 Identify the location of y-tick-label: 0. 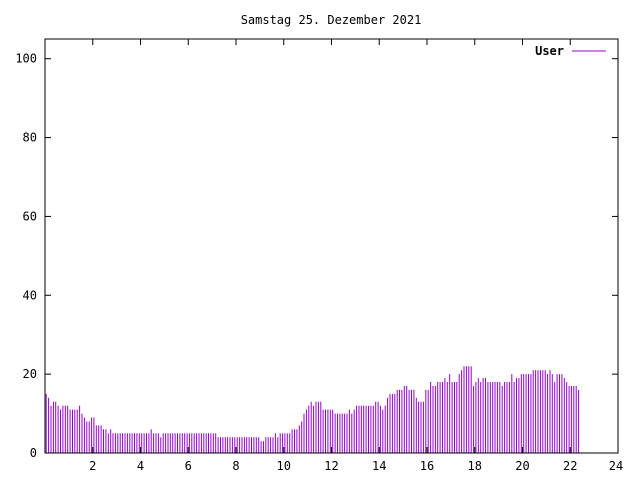
(33, 453).